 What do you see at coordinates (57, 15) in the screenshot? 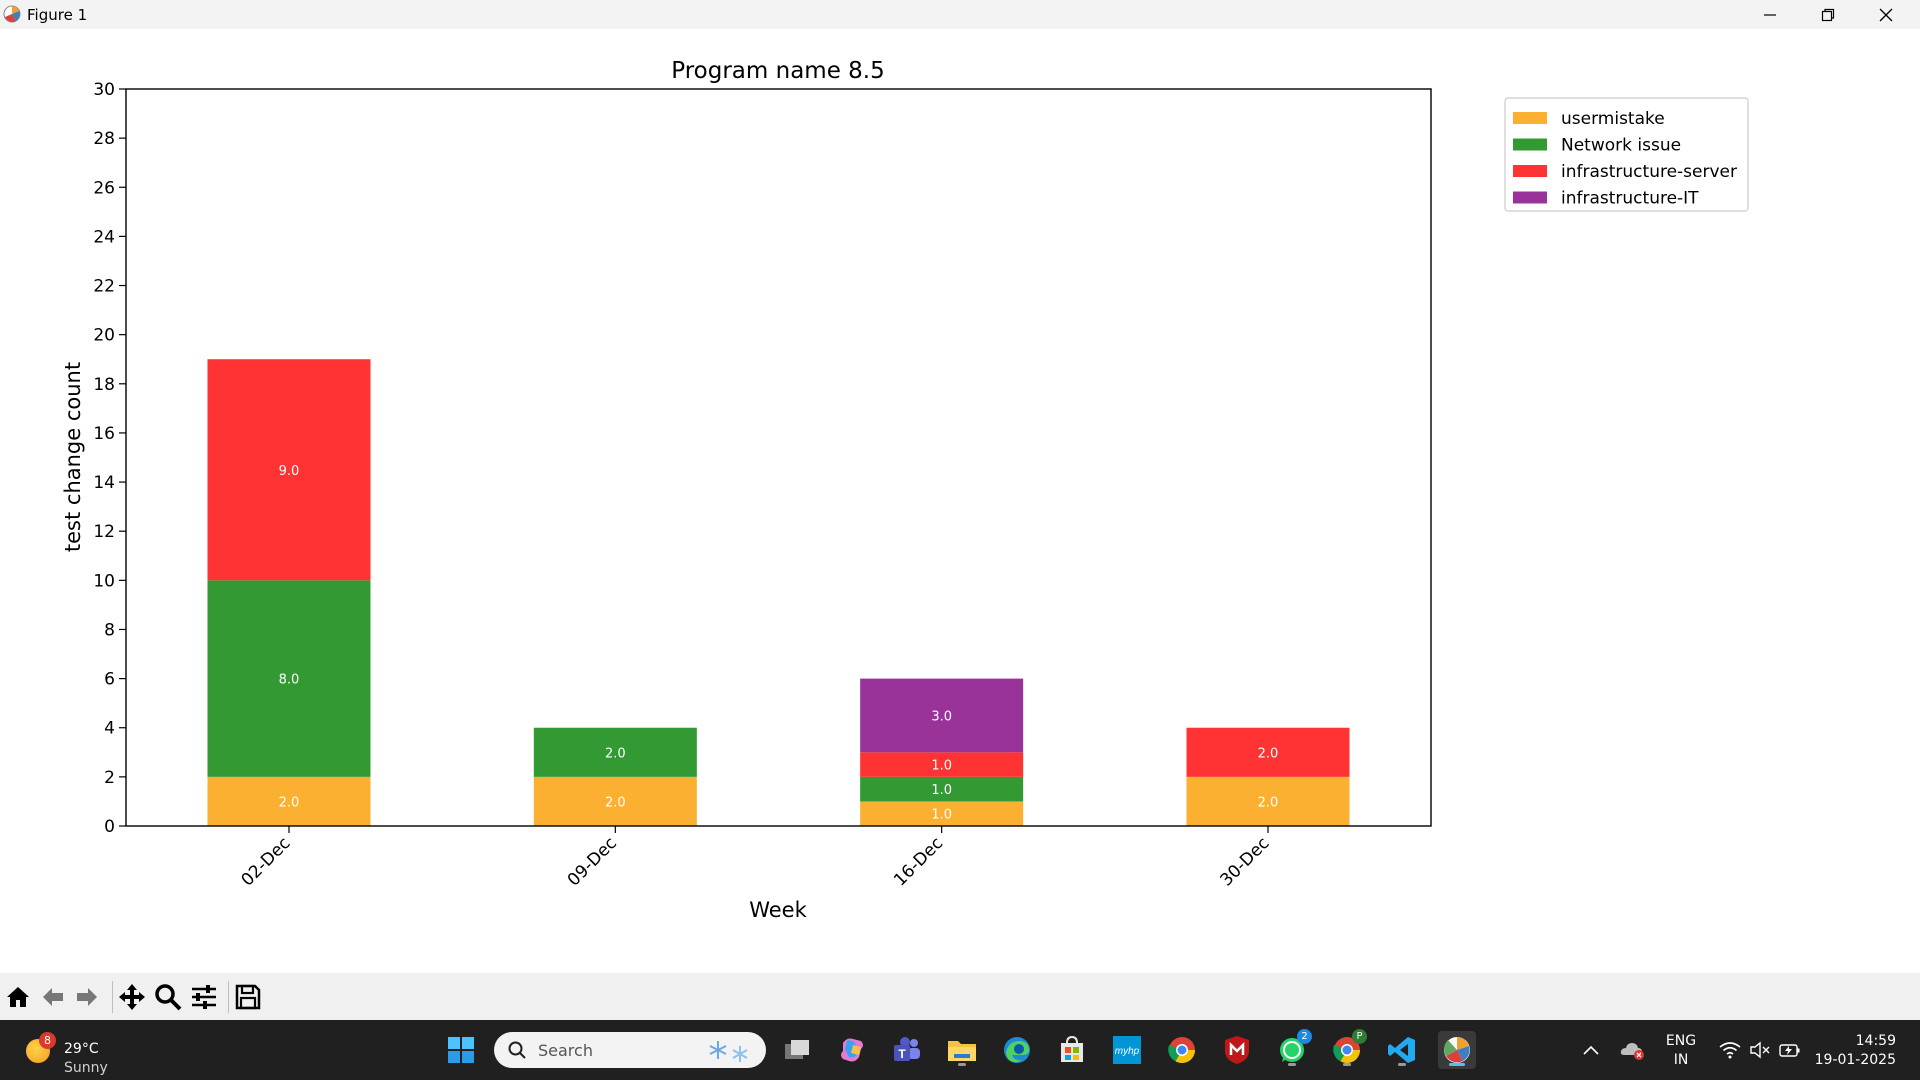
I see `window-title: Figure 1` at bounding box center [57, 15].